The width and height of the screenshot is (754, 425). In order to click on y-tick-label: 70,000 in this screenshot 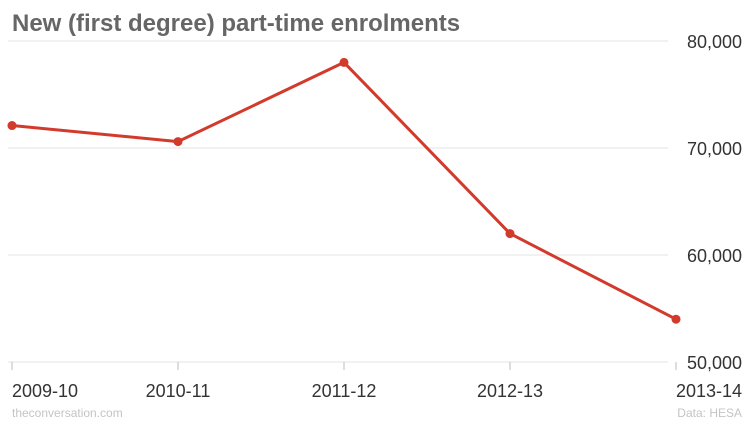, I will do `click(714, 149)`.